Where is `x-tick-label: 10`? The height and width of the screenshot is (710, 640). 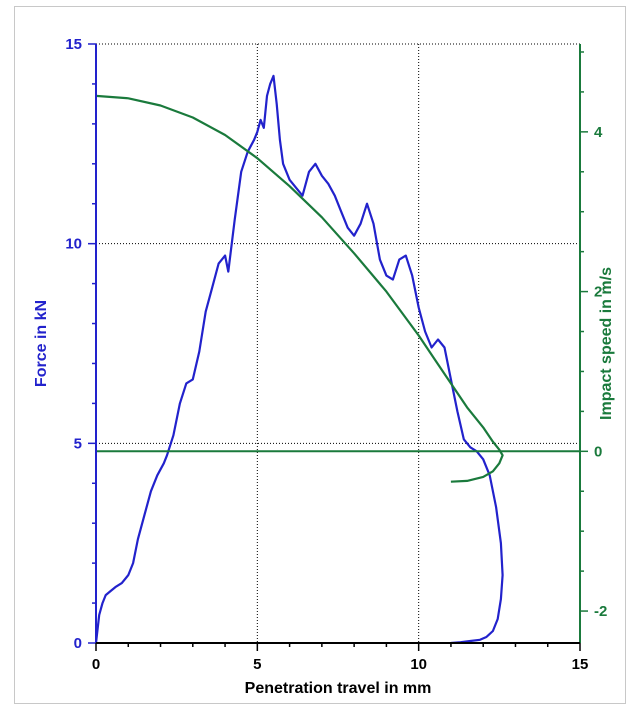 x-tick-label: 10 is located at coordinates (418, 664).